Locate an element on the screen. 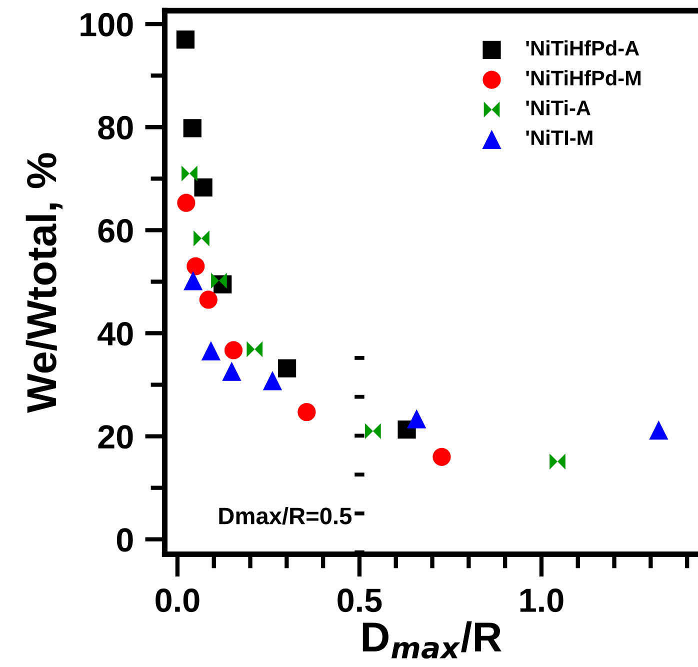 This screenshot has width=698, height=667. legend-label: 'NiTiHfPd-A is located at coordinates (583, 48).